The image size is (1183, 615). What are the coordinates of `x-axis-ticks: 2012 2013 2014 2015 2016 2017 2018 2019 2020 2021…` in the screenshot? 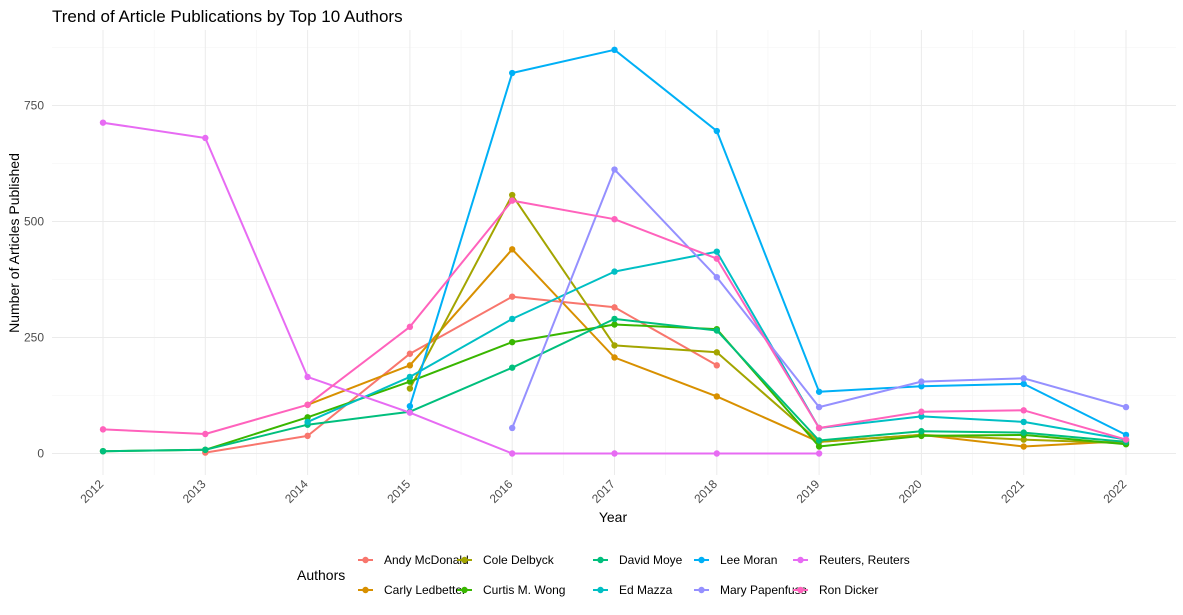 It's located at (604, 491).